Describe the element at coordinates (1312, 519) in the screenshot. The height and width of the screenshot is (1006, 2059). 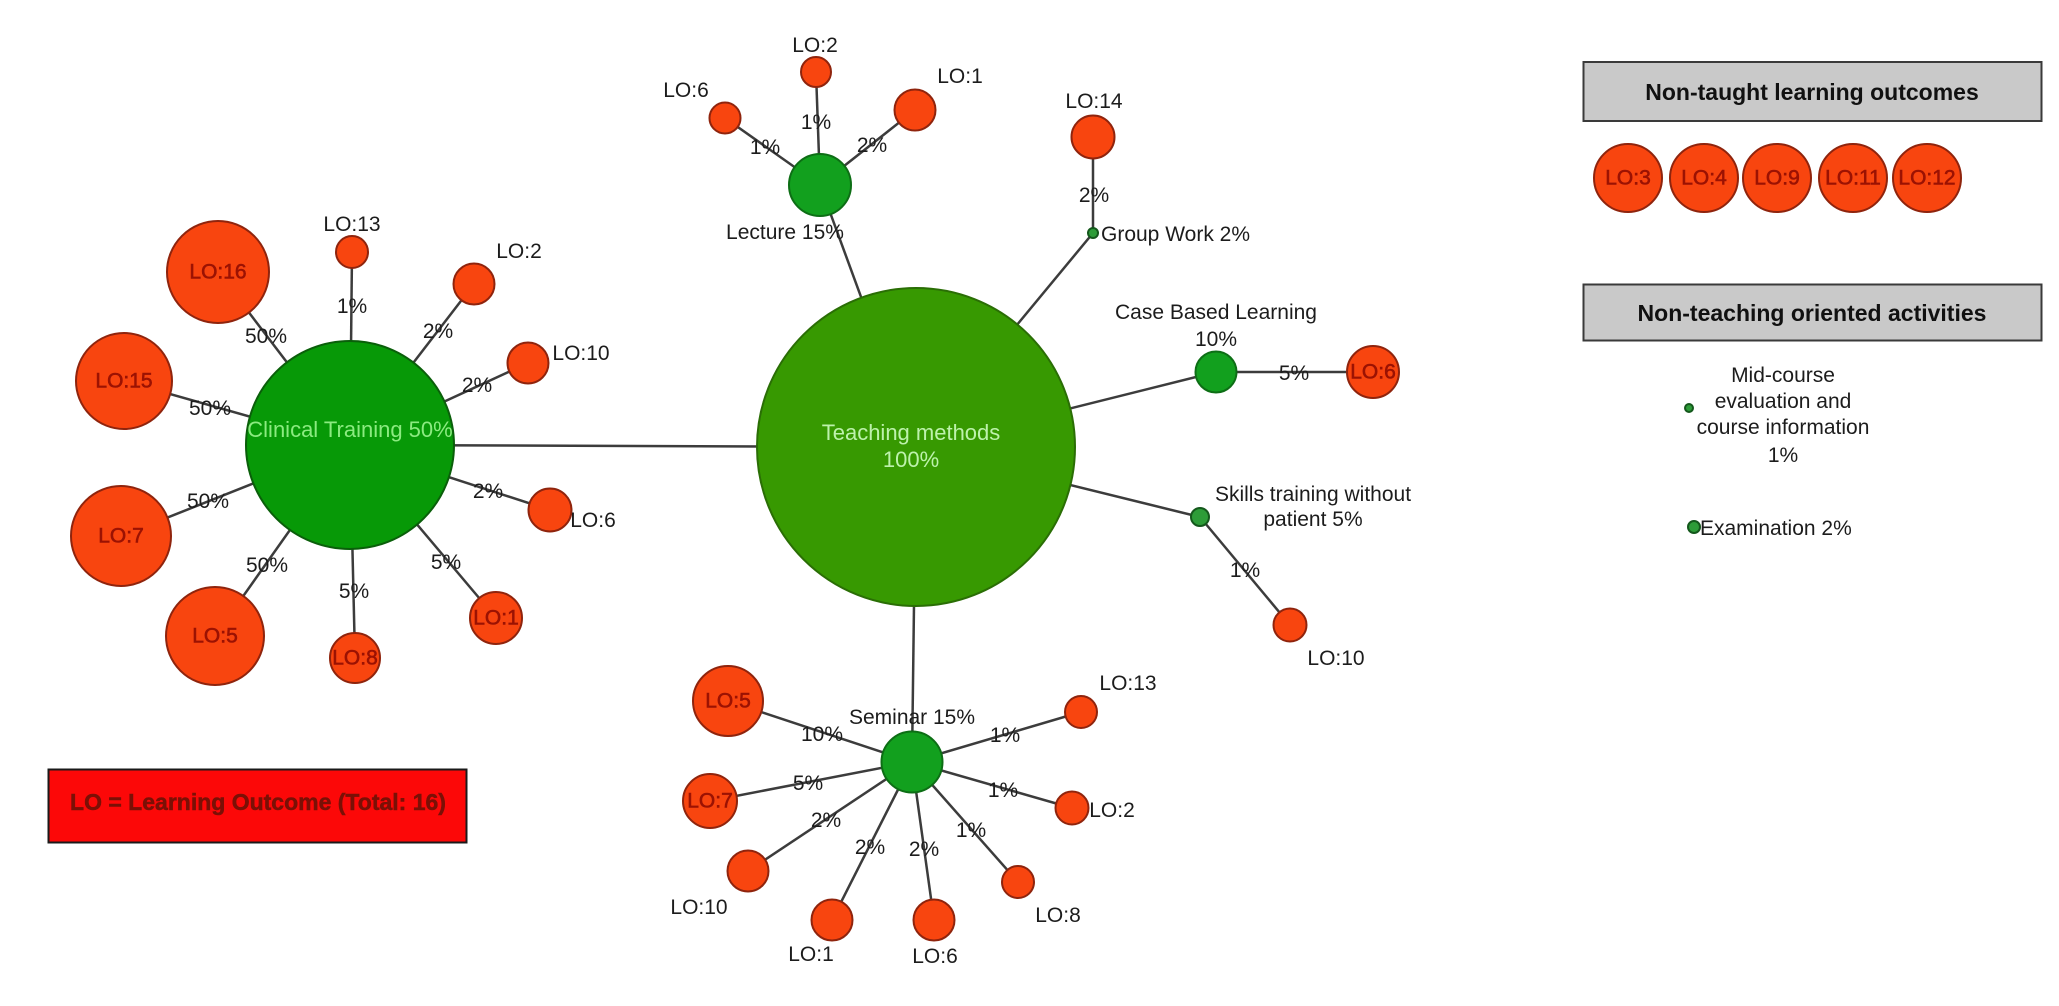
I see `svg-text: patient 5%` at that location.